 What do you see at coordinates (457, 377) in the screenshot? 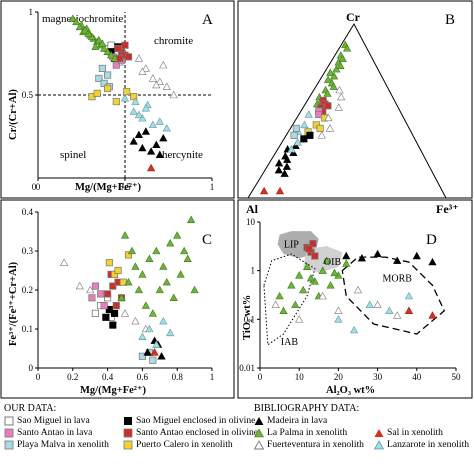
I see `panel-d-x-tick-label: 50` at bounding box center [457, 377].